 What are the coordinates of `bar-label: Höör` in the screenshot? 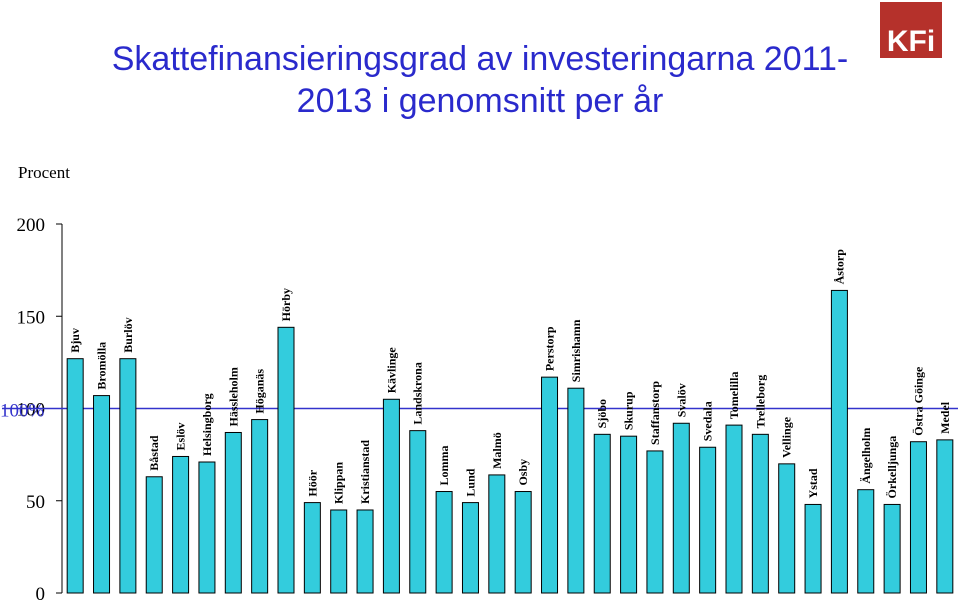 It's located at (312, 482).